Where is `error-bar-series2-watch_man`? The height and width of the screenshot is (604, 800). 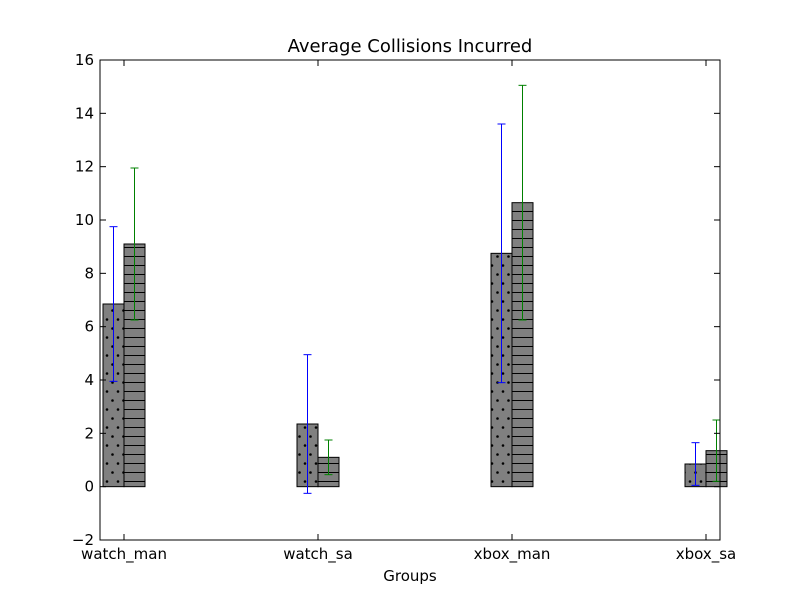
error-bar-series2-watch_man is located at coordinates (134, 244).